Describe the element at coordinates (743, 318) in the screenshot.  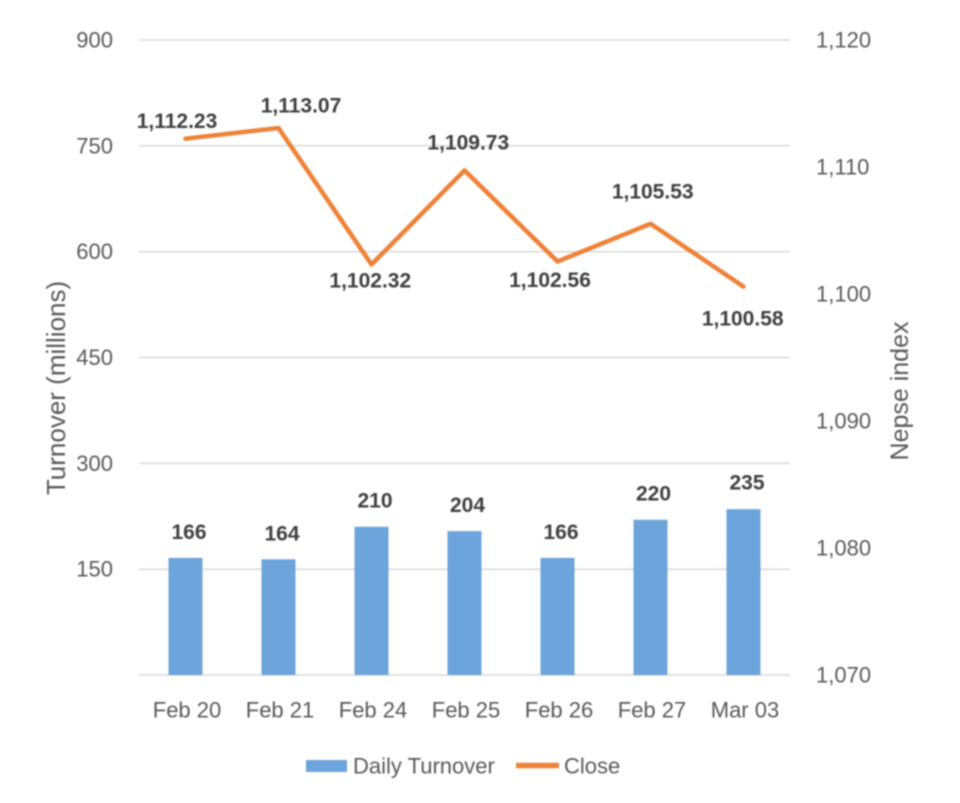
I see `svg-text: 1,100.58` at that location.